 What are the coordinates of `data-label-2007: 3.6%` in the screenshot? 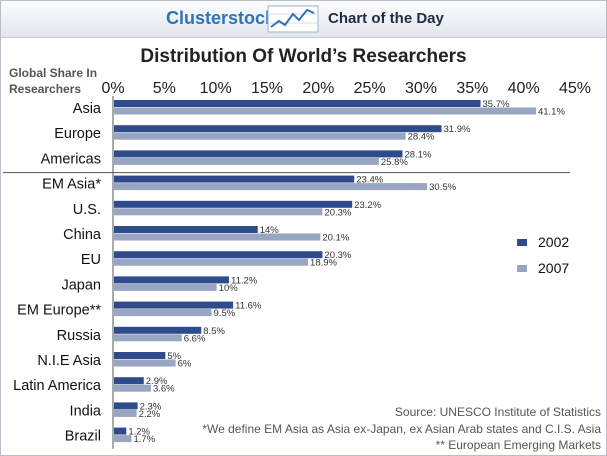 It's located at (164, 389).